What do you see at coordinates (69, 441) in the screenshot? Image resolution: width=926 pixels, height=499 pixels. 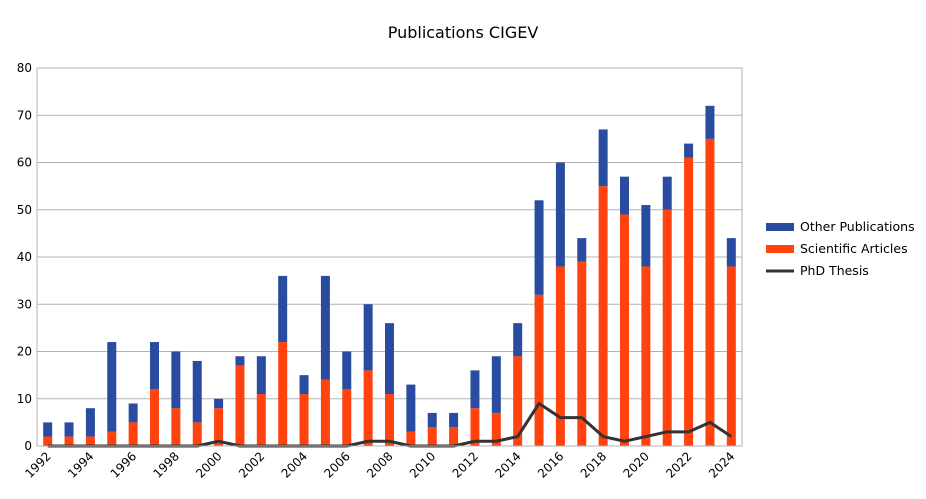 I see `bar-scientific-articles-1993` at bounding box center [69, 441].